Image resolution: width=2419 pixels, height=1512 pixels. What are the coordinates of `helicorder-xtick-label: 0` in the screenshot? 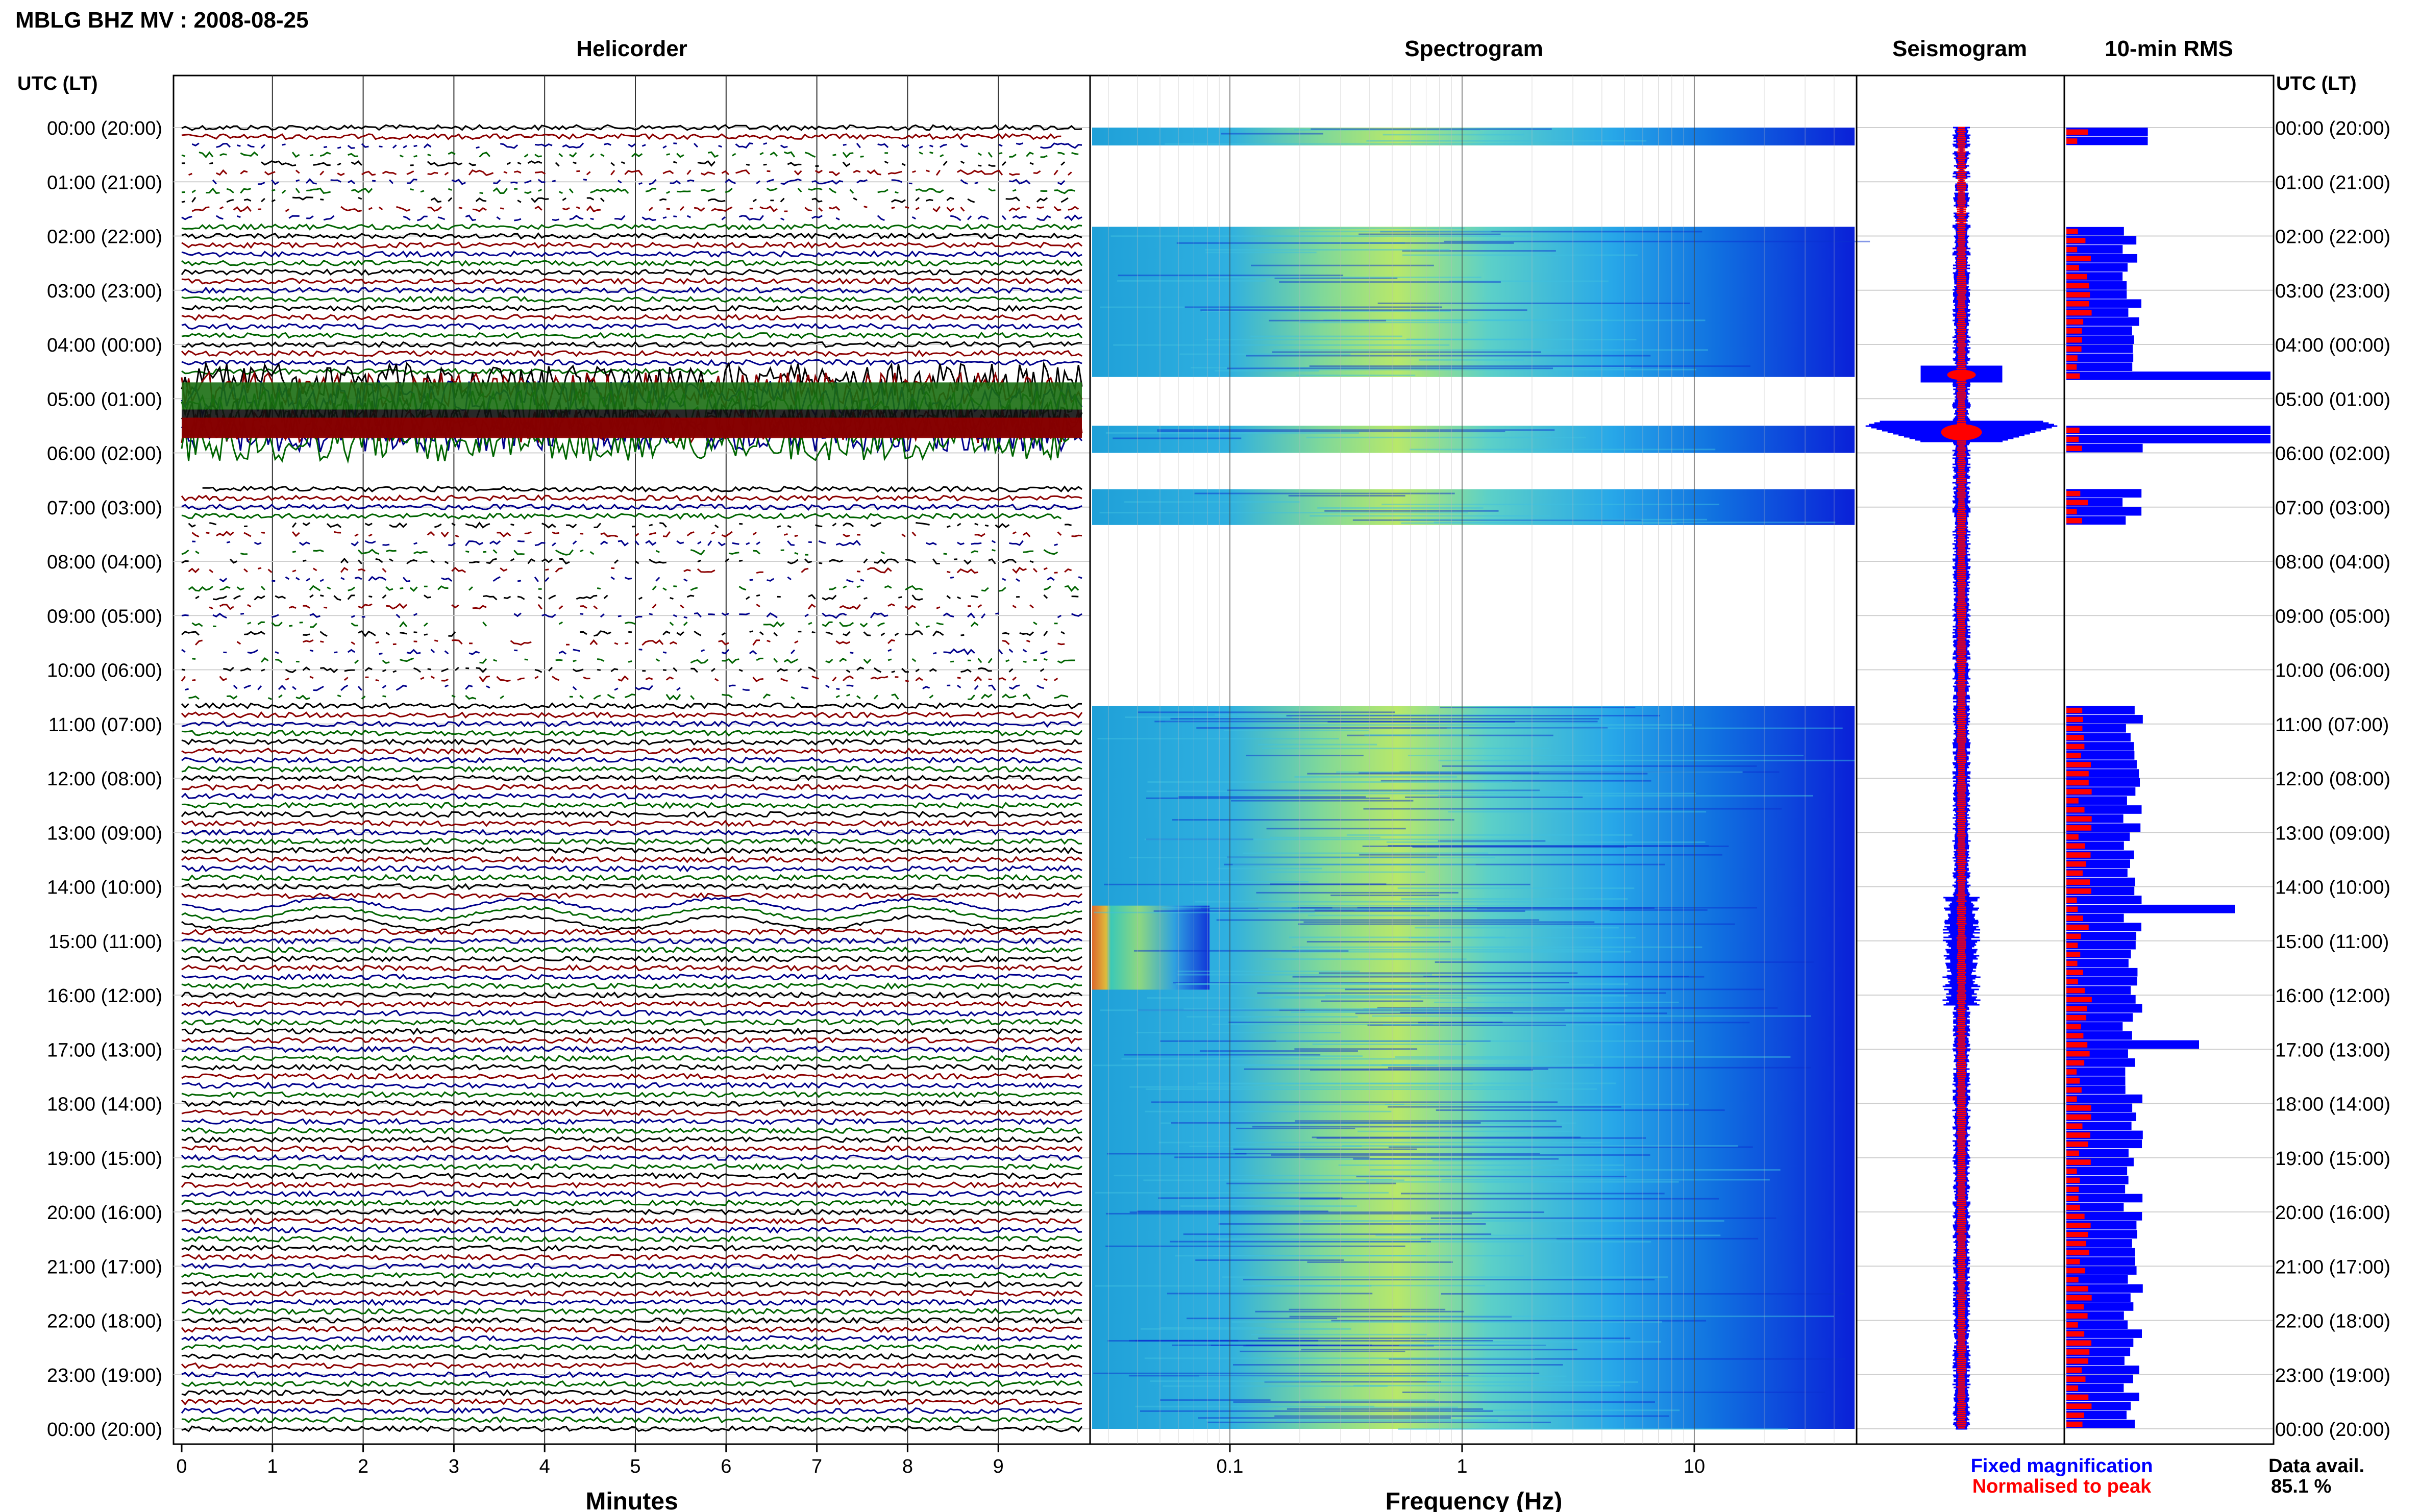 It's located at (181, 1466).